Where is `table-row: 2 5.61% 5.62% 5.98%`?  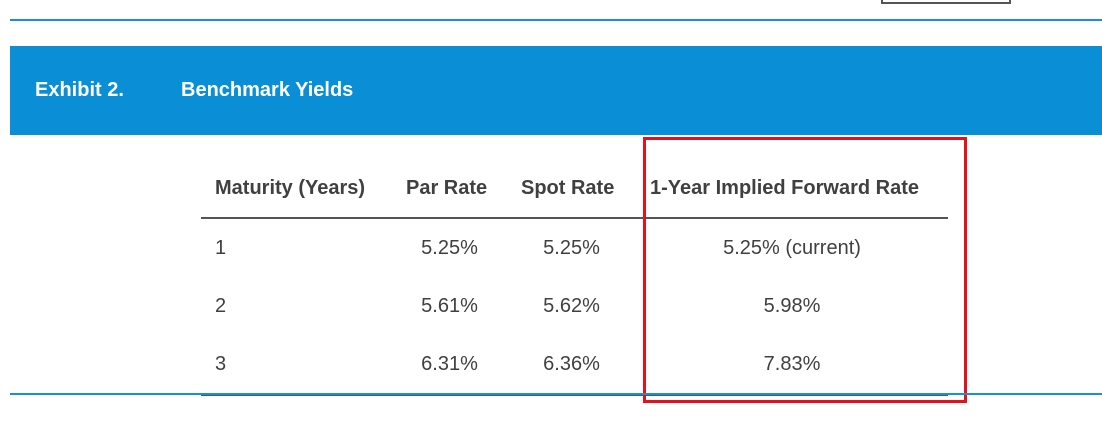
table-row: 2 5.61% 5.62% 5.98% is located at coordinates (574, 306).